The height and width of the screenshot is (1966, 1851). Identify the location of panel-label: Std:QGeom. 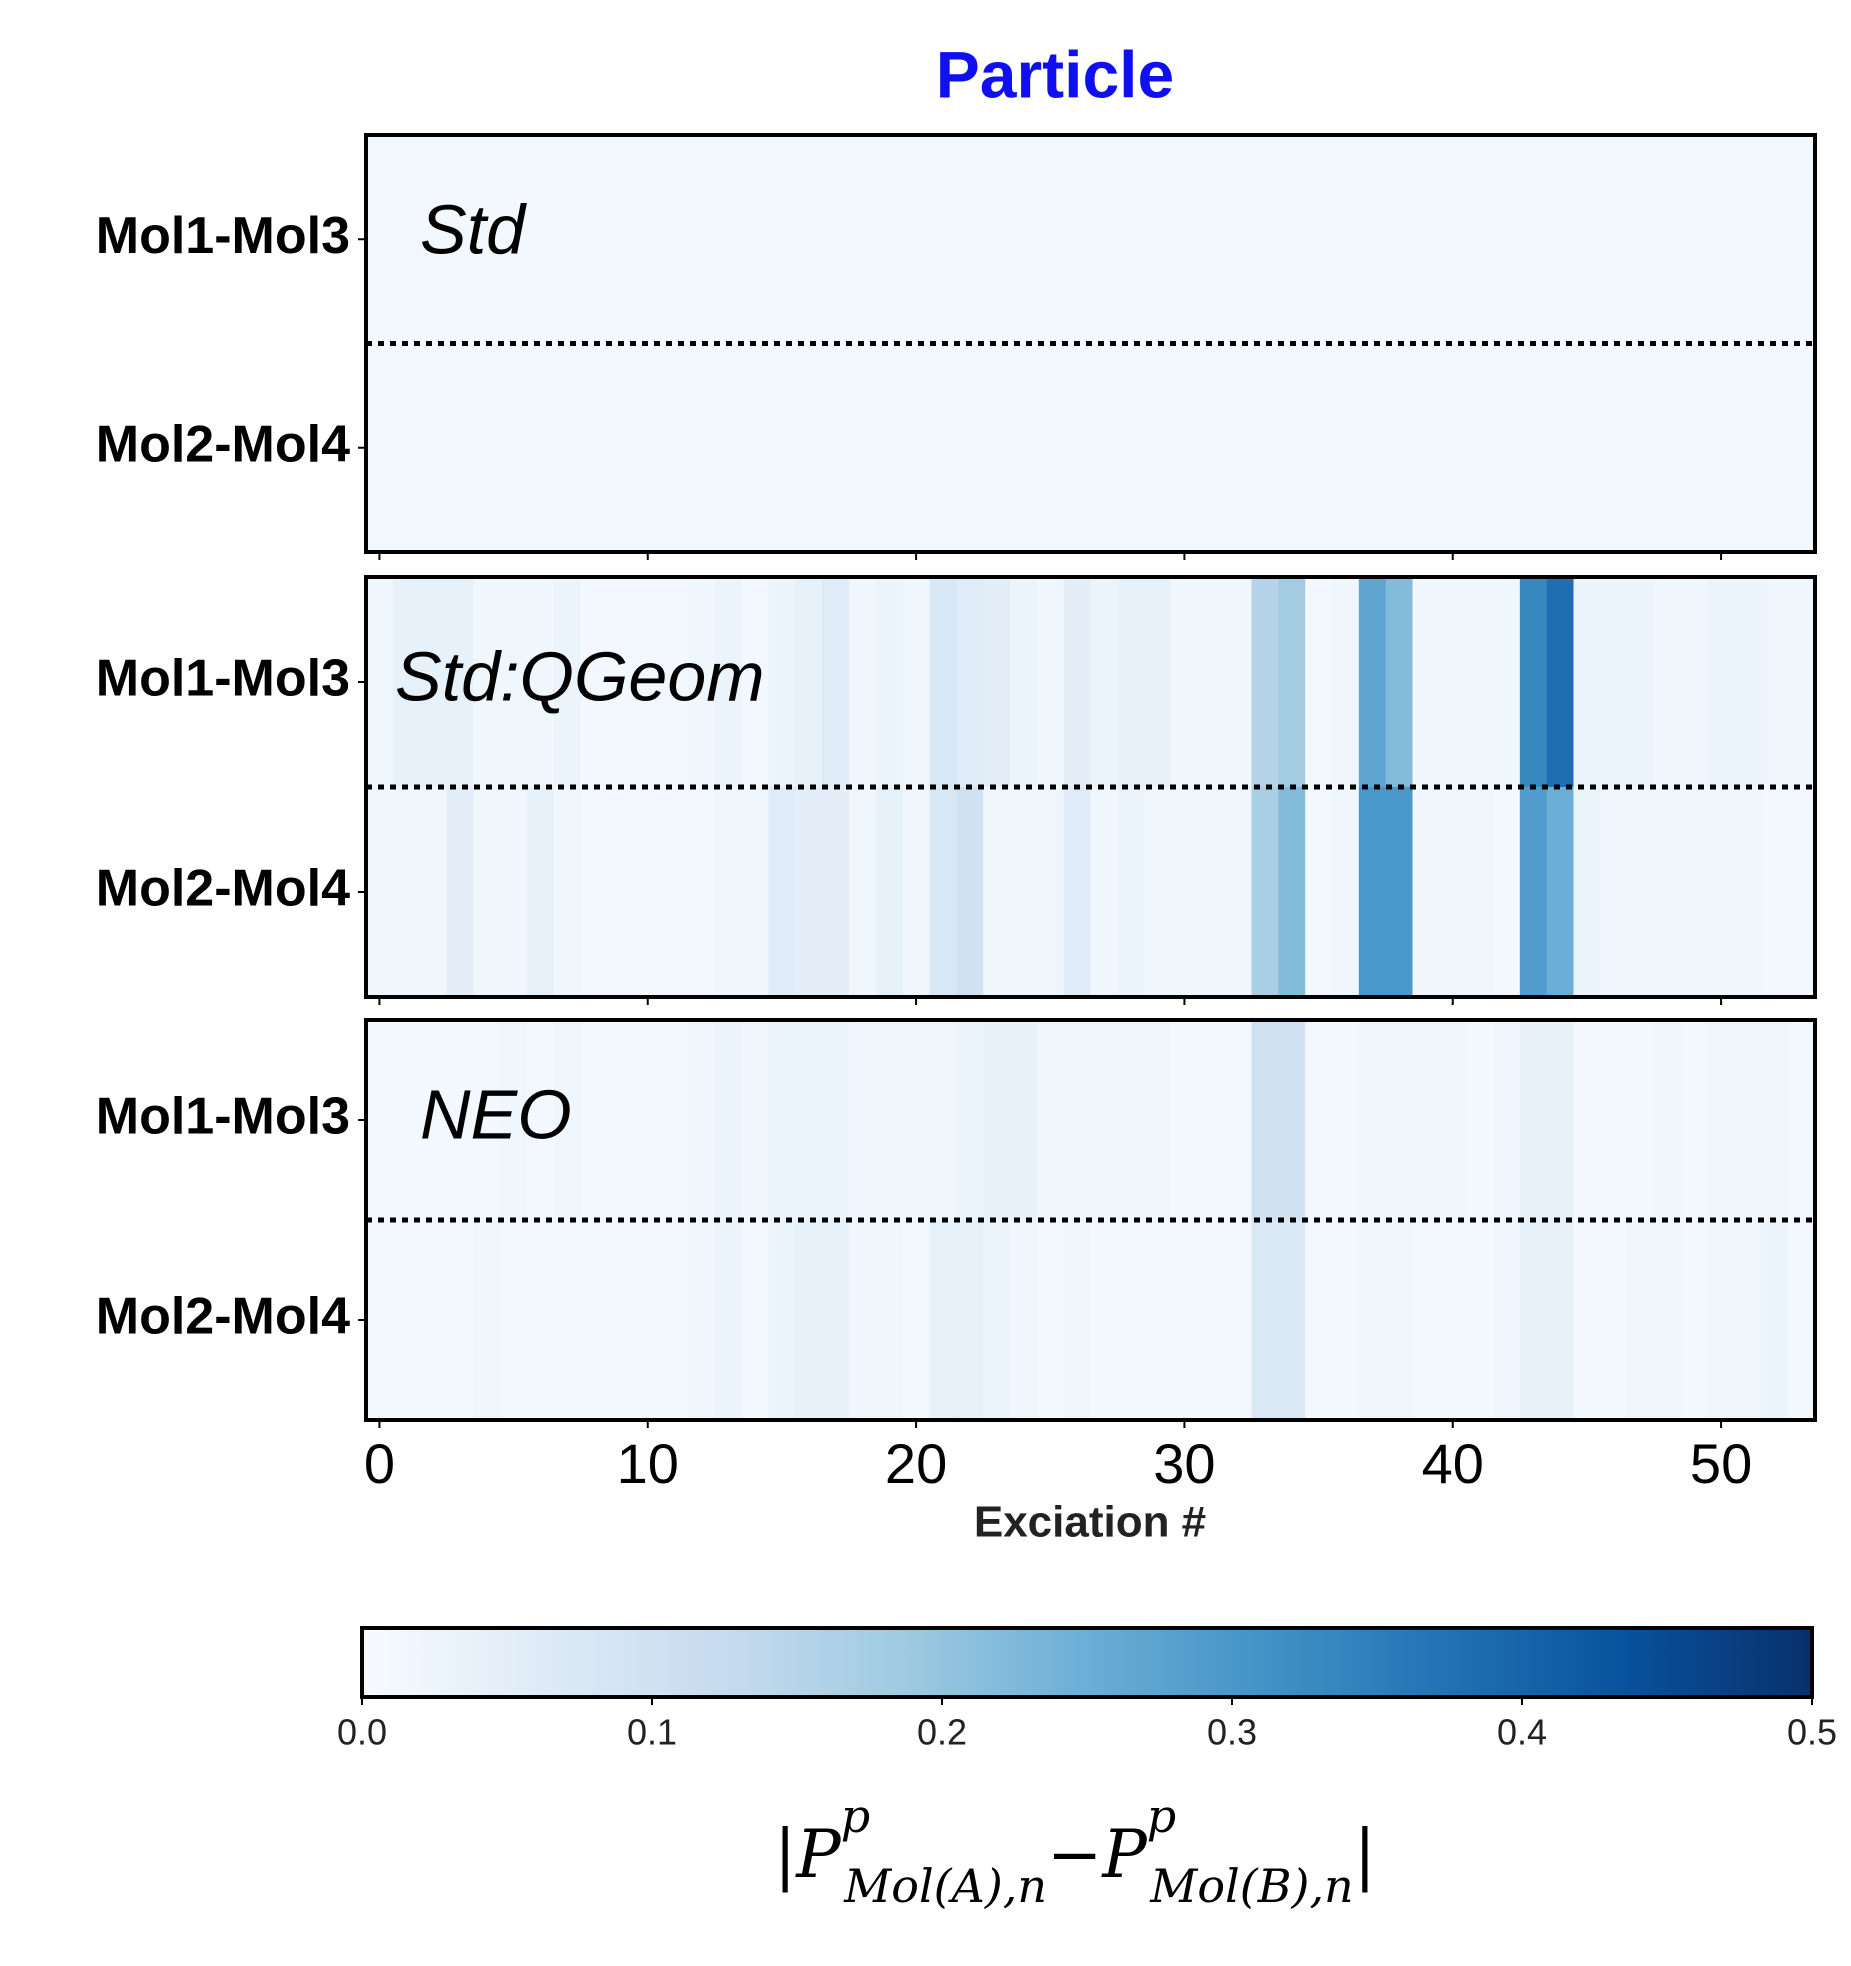
(580, 676).